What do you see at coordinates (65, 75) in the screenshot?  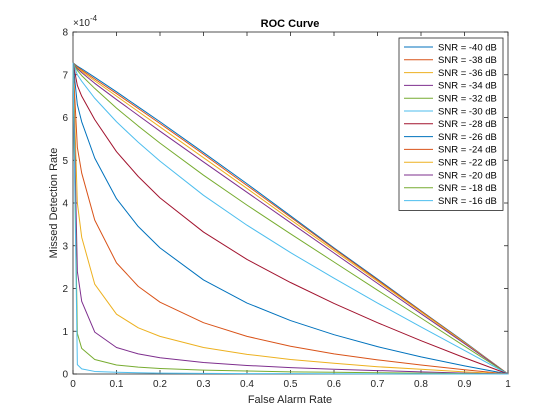 I see `y-tick-label: 7` at bounding box center [65, 75].